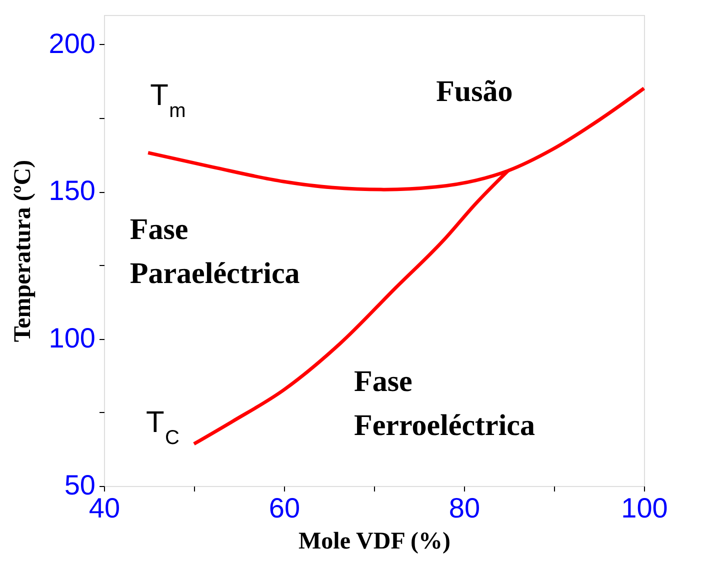  I want to click on x-tick-label: 60, so click(284, 508).